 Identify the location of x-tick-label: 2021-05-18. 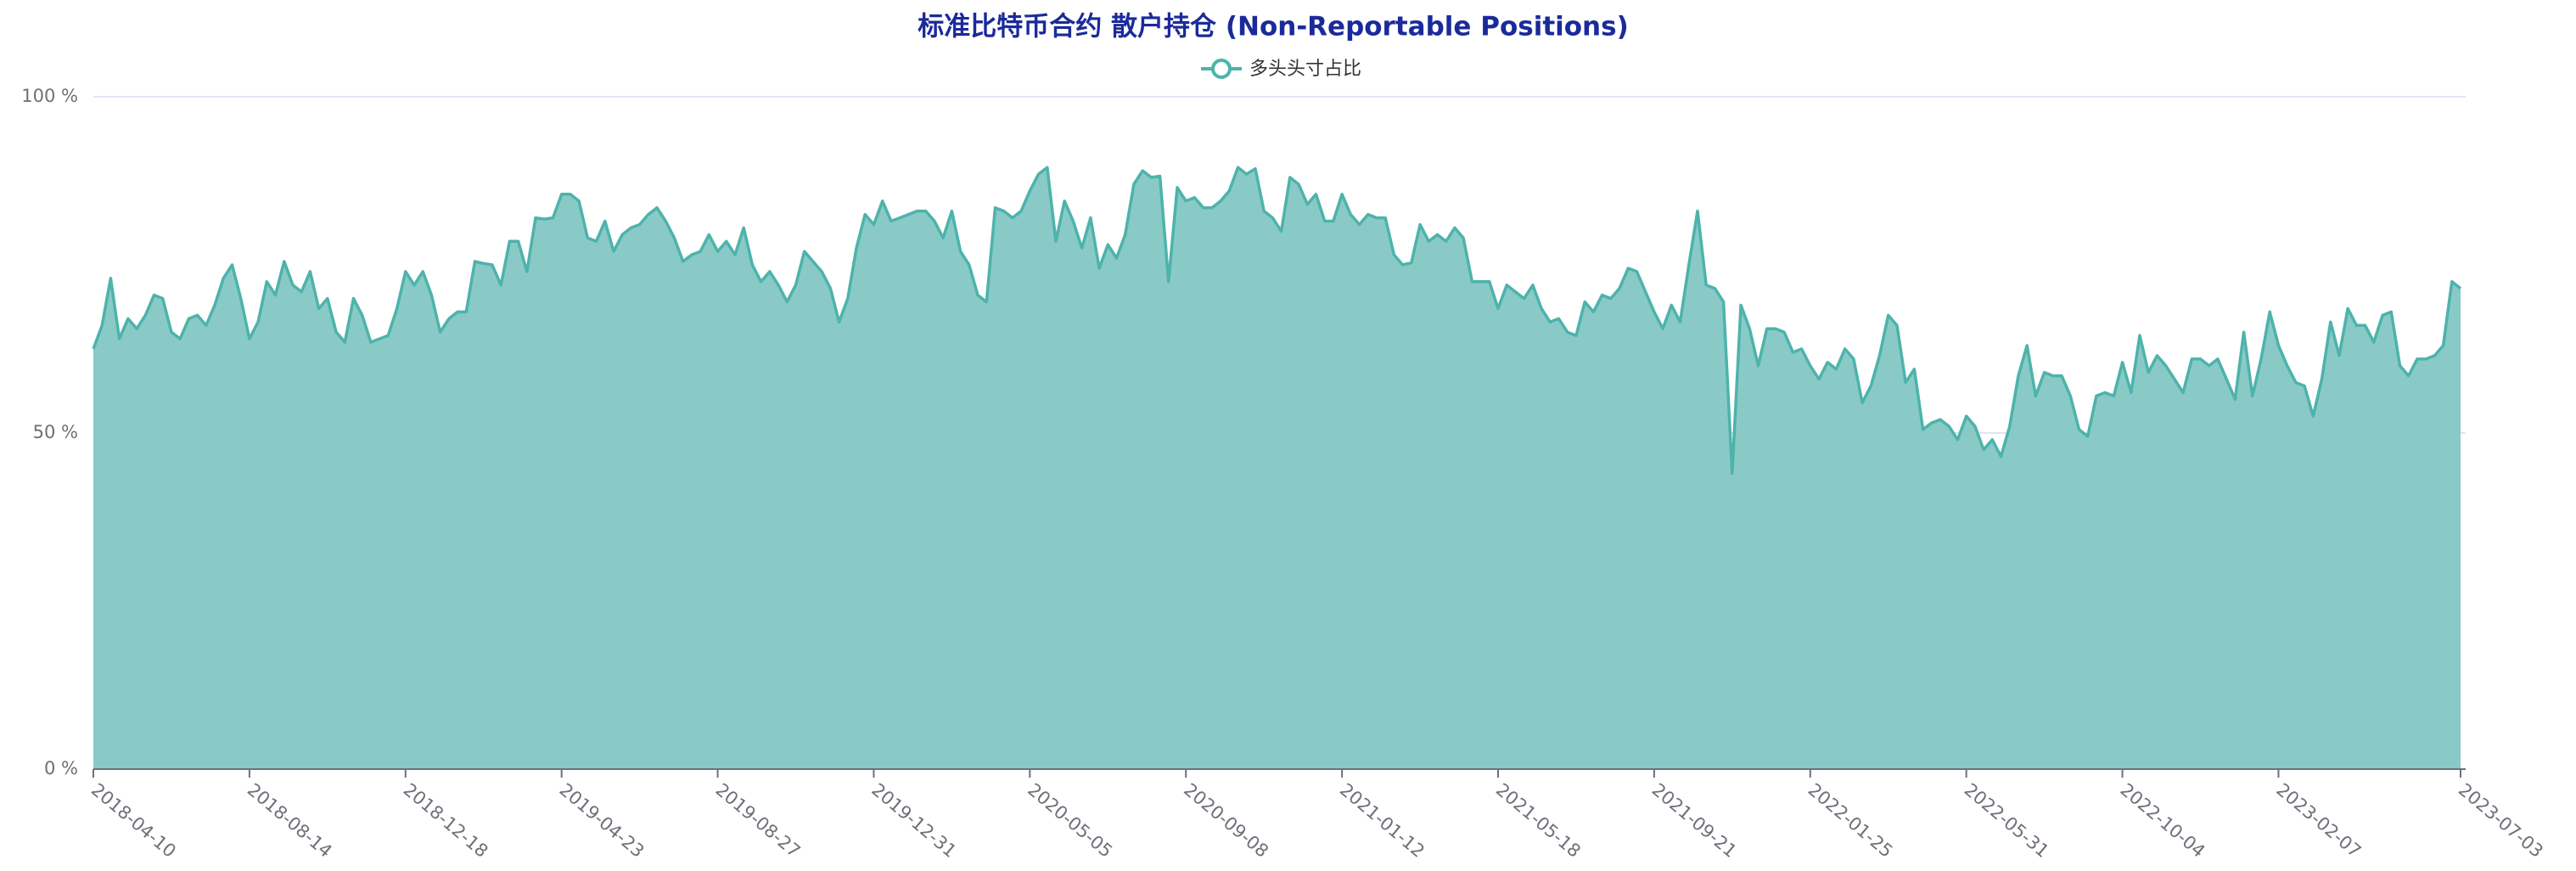
(1538, 820).